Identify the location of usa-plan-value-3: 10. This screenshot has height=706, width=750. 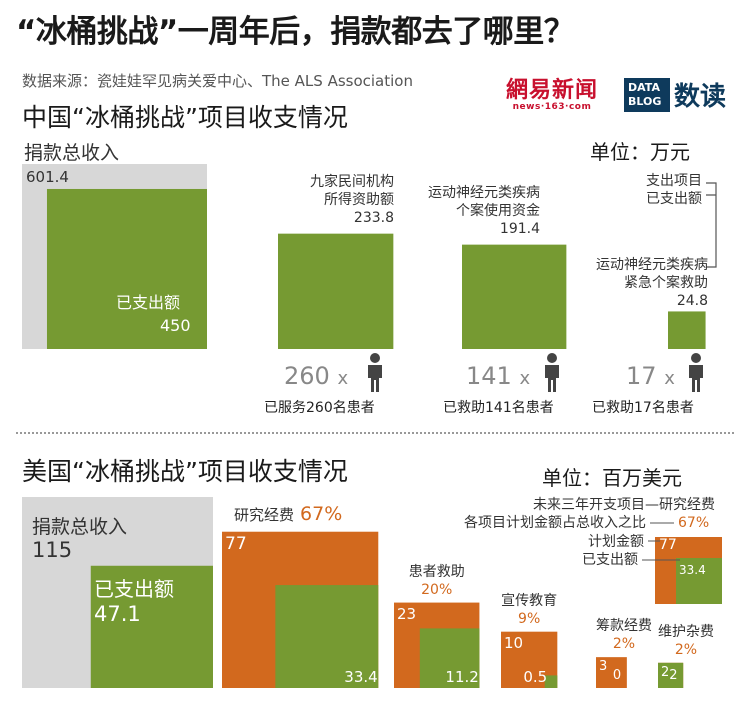
(514, 642).